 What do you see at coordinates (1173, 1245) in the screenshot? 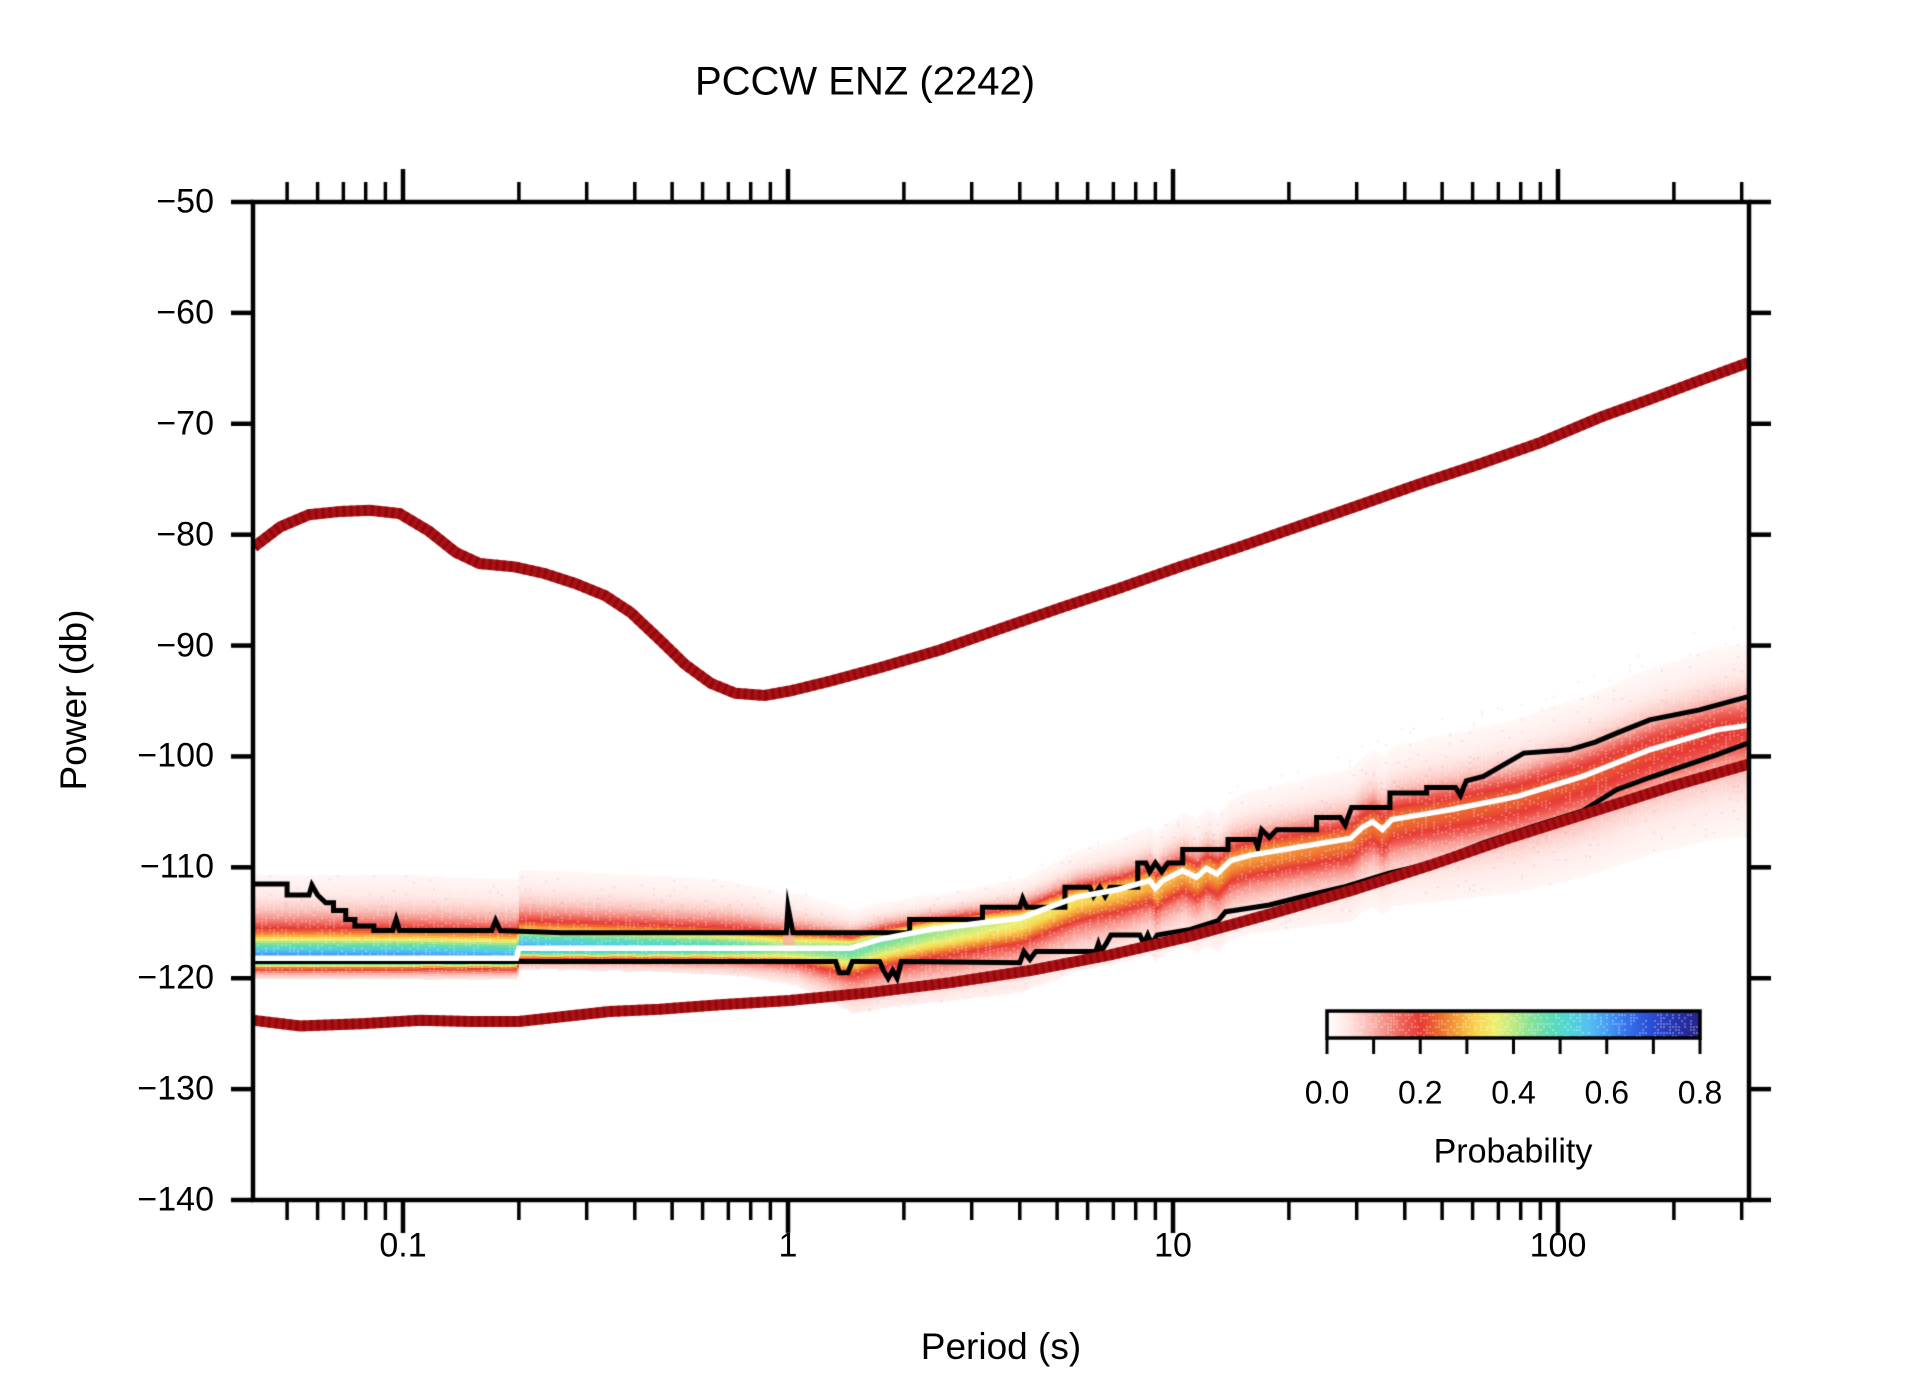
I see `x-tick-label: 10` at bounding box center [1173, 1245].